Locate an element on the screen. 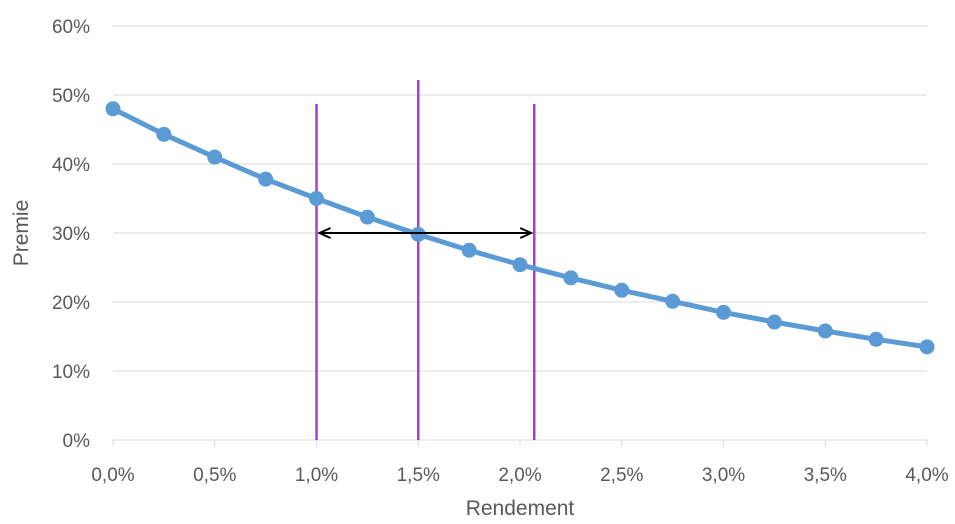  x-tick-label: 1,0% is located at coordinates (316, 475).